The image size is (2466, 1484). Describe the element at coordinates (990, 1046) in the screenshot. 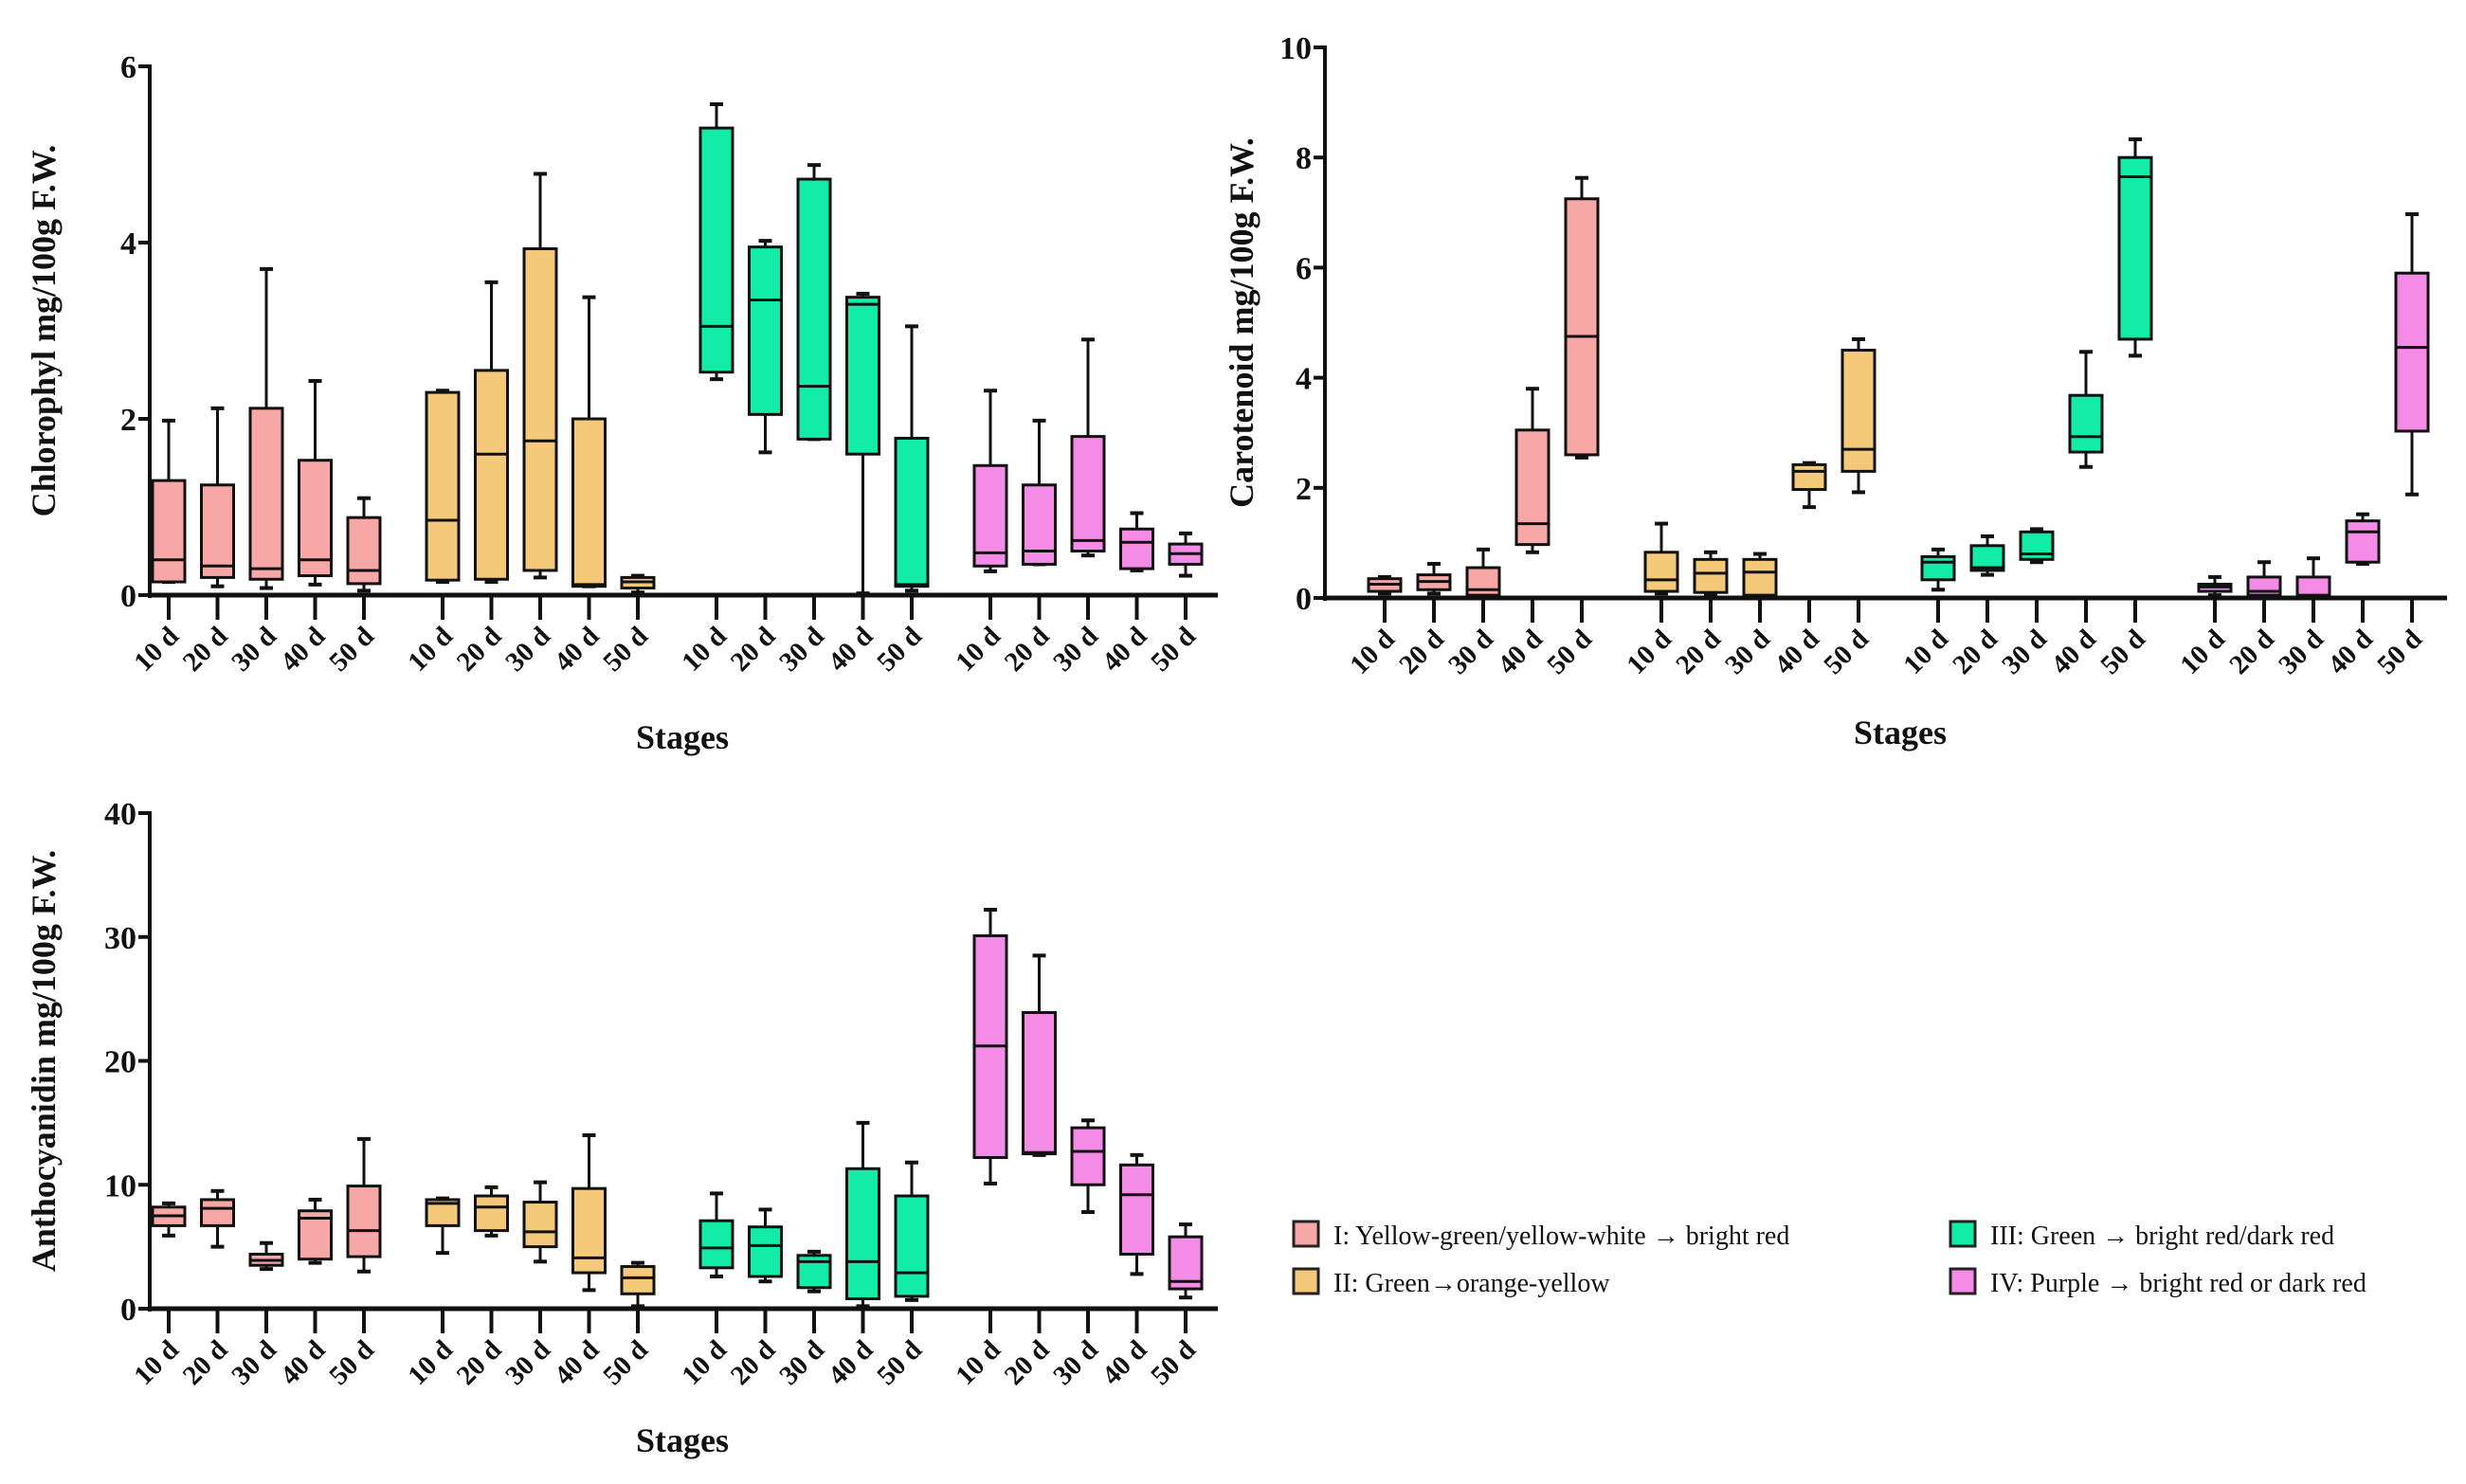

I see `box-IV-10d` at that location.